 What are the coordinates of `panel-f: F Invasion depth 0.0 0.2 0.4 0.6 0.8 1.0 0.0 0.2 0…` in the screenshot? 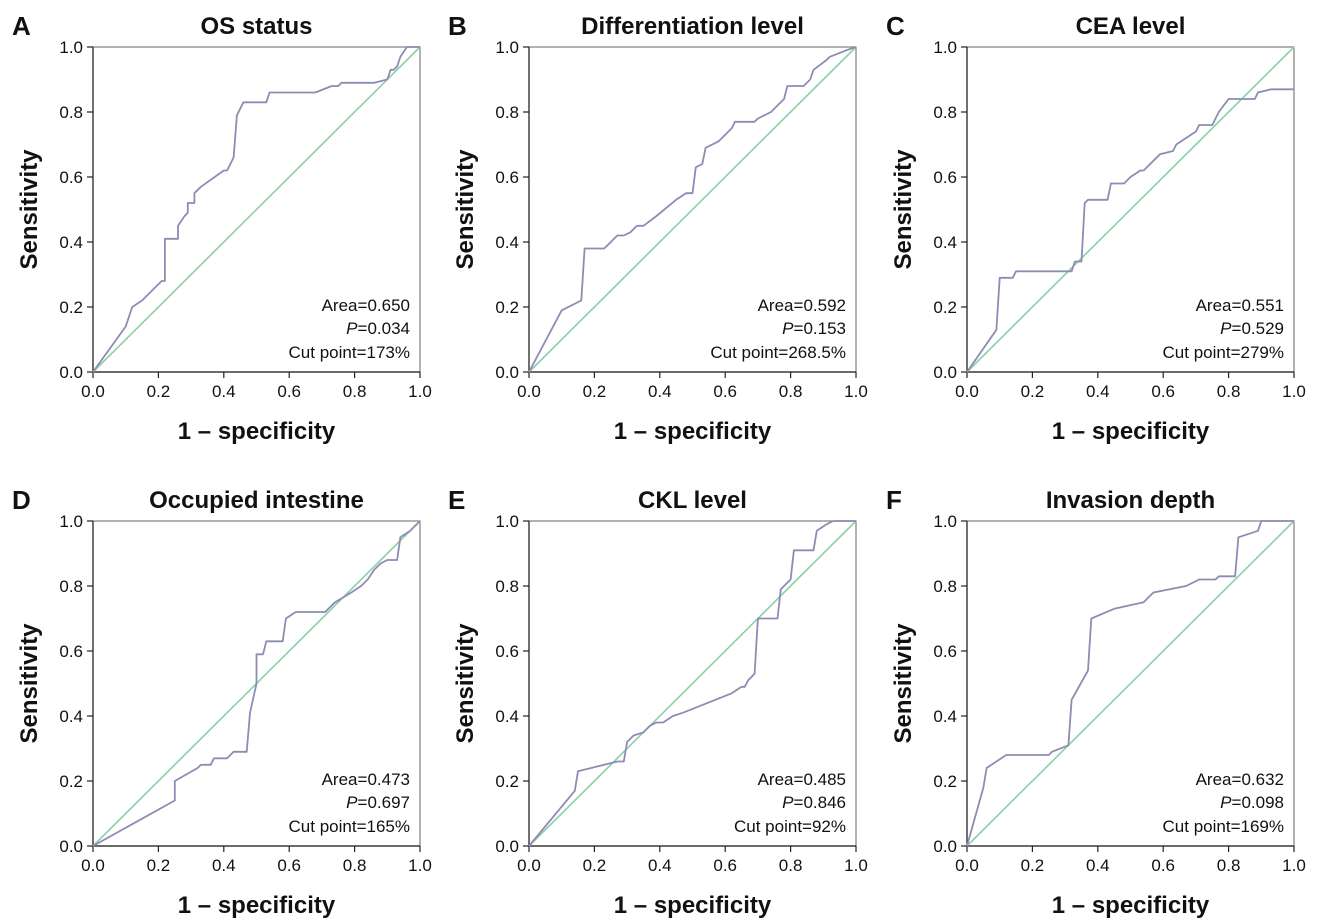 It's located at (1096, 702).